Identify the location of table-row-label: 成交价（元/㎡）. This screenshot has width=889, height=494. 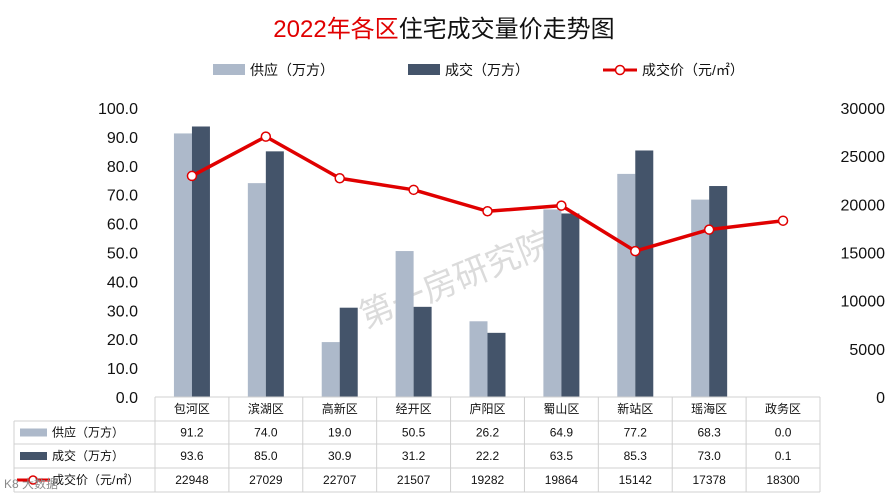
(95, 479).